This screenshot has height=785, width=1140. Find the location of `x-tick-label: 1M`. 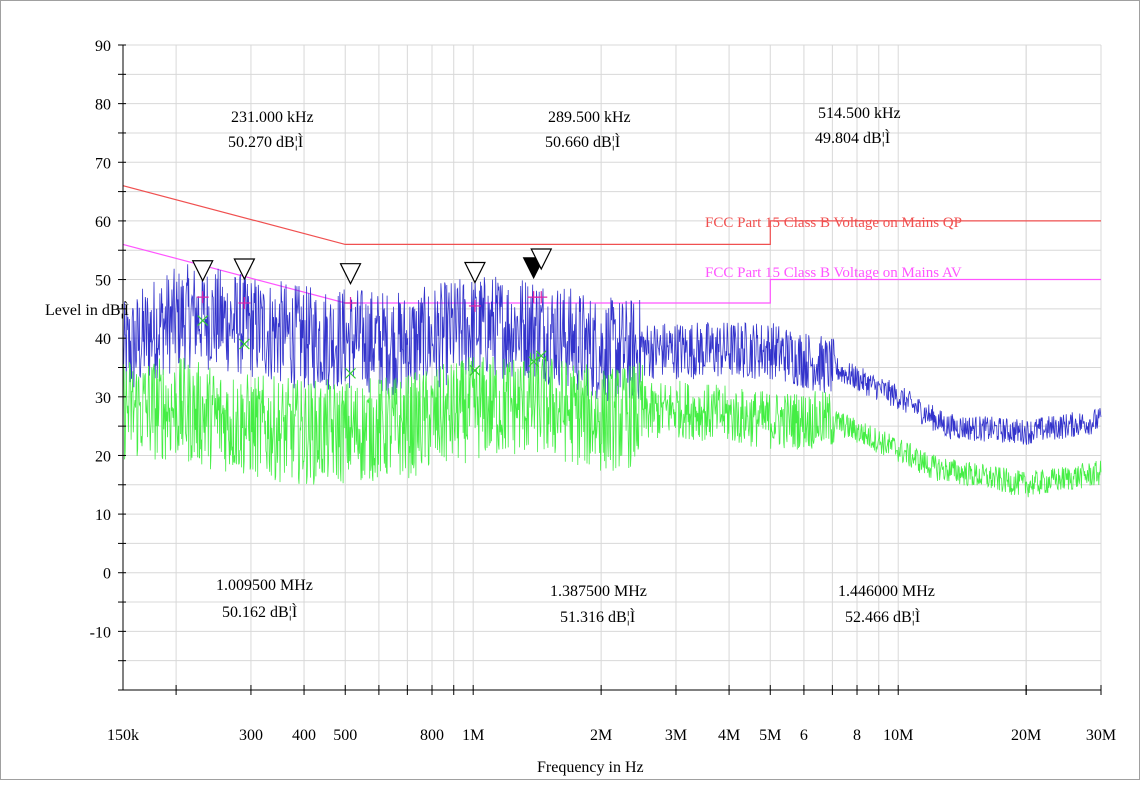

x-tick-label: 1M is located at coordinates (473, 735).